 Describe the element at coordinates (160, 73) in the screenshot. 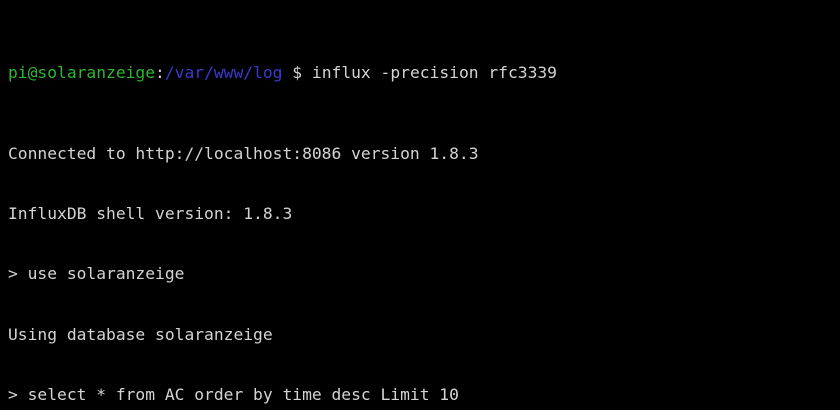

I see `prompt-colon: :` at that location.